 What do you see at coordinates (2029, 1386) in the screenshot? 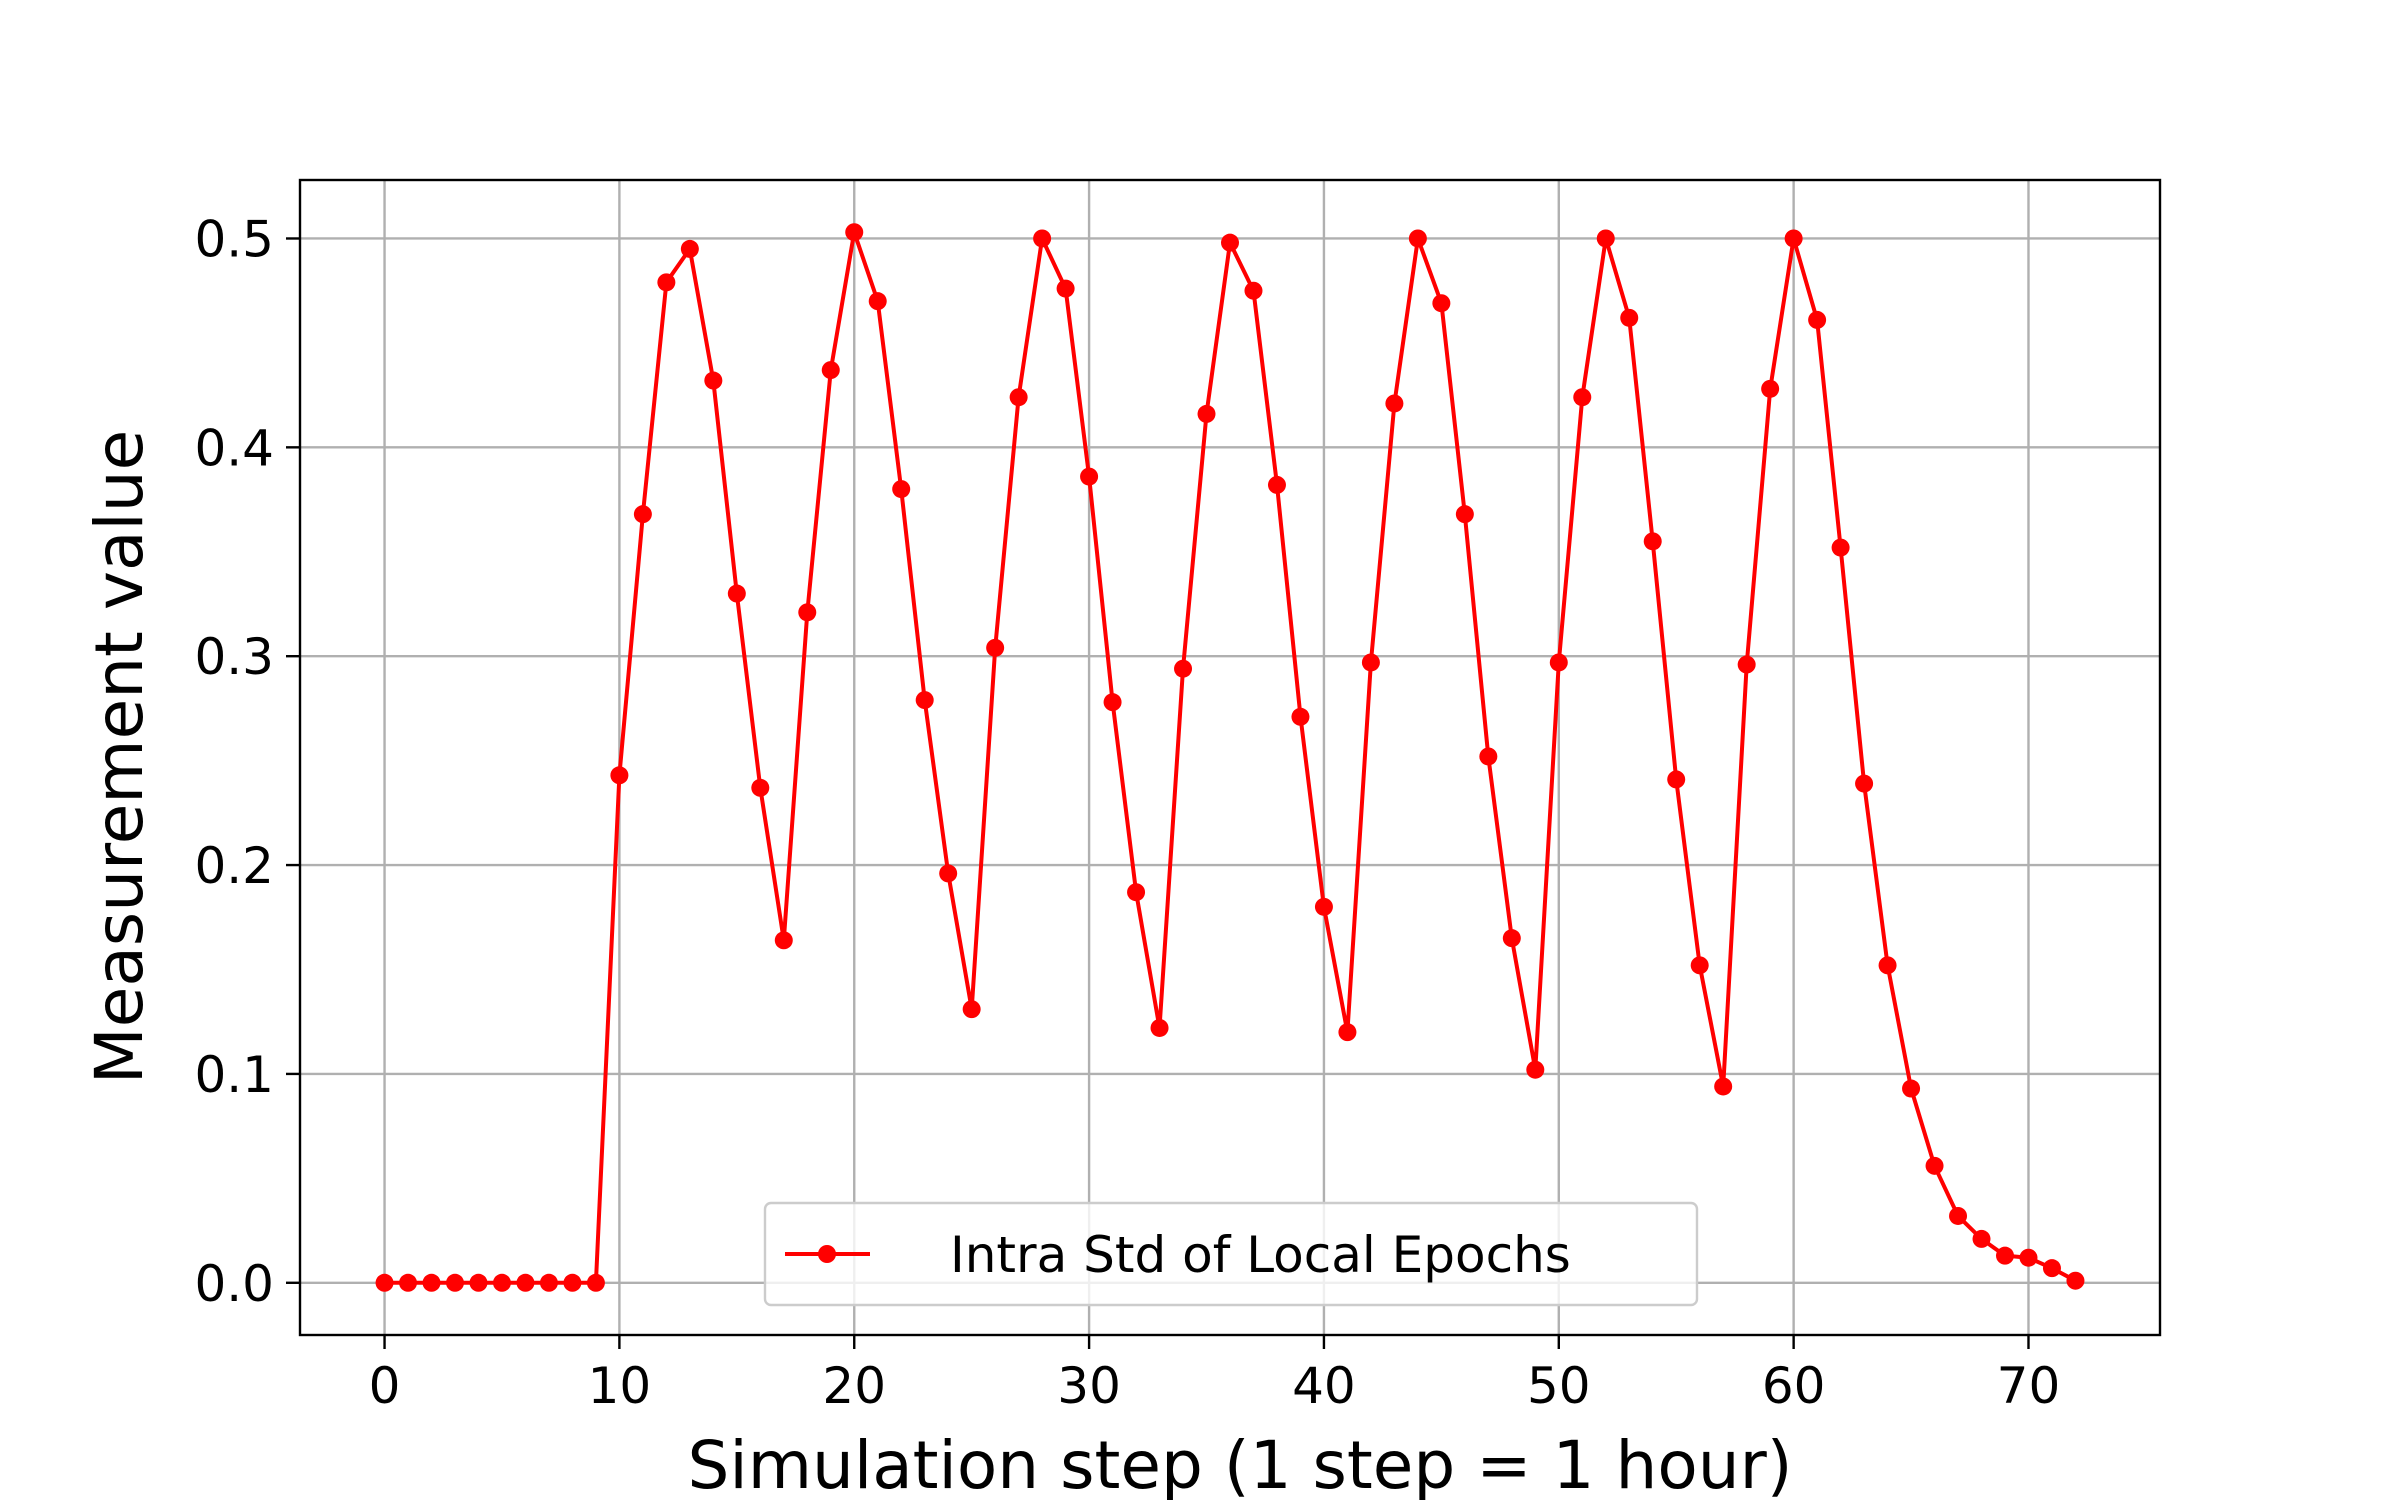
I see `x-tick-label: 70` at bounding box center [2029, 1386].